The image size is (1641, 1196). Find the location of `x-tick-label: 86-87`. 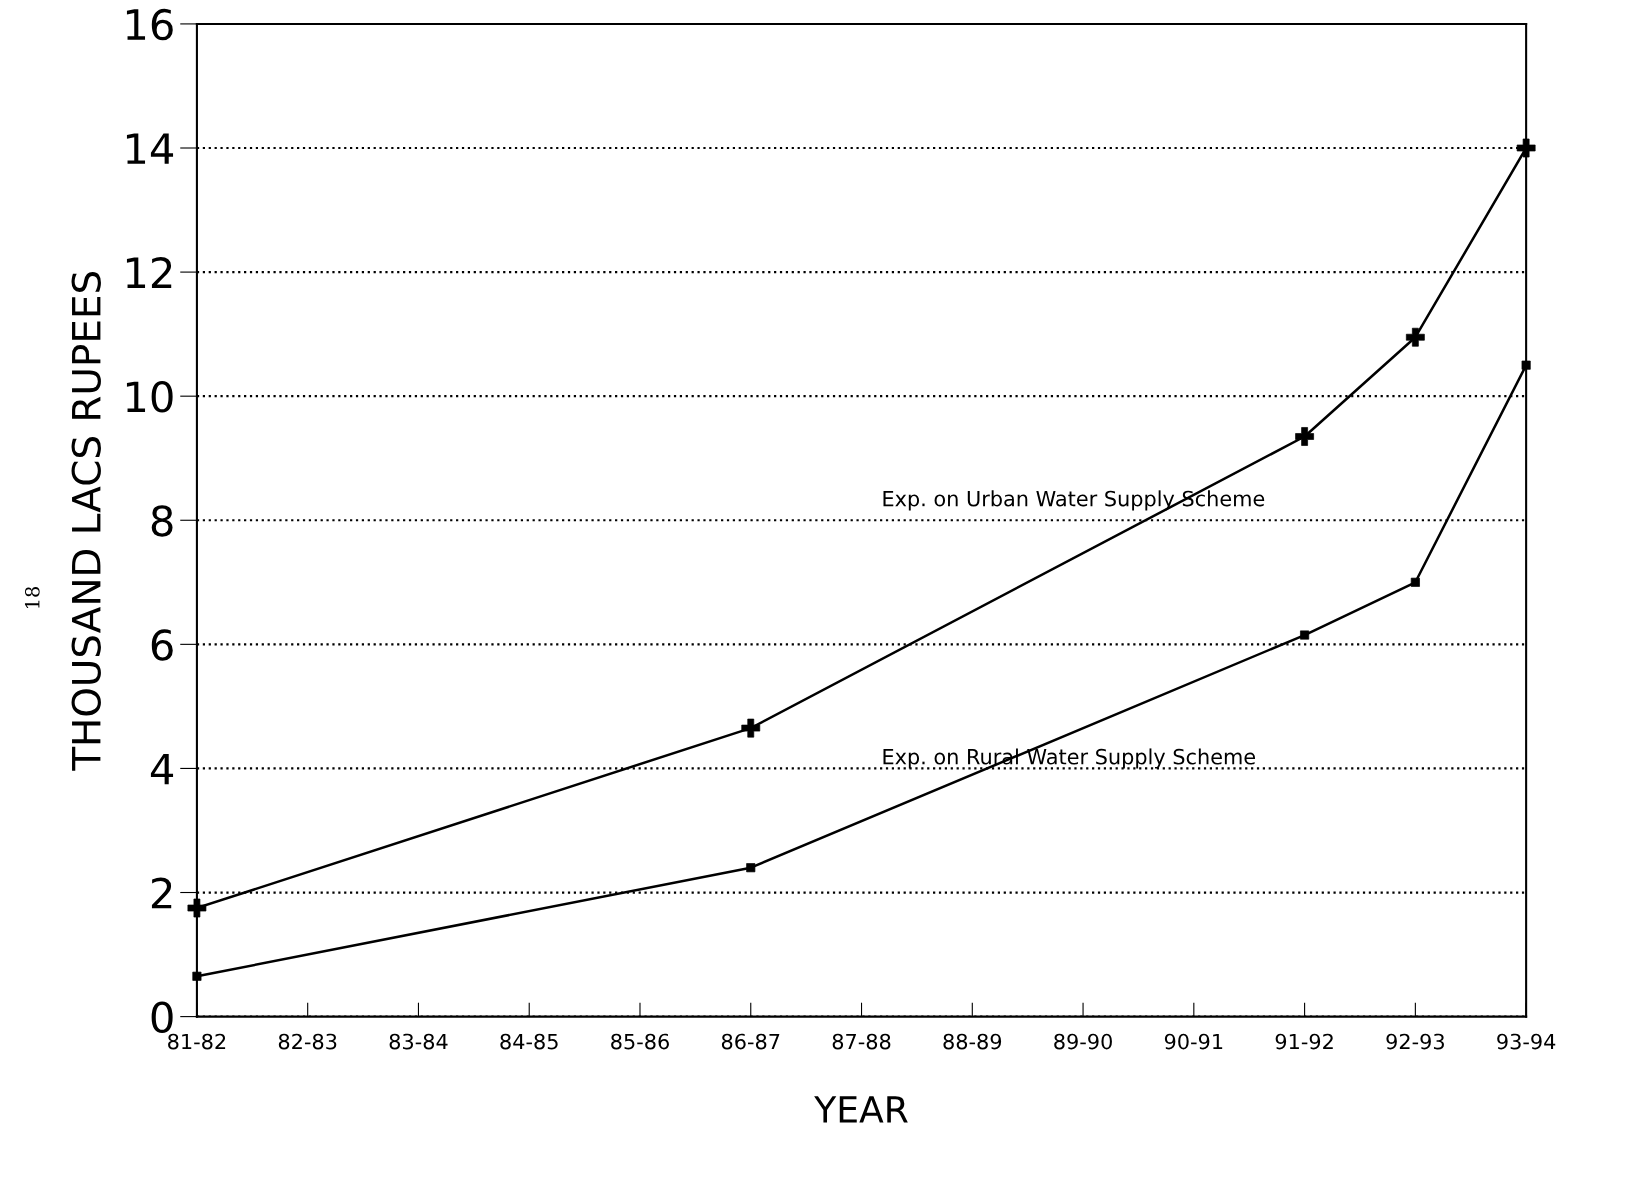

x-tick-label: 86-87 is located at coordinates (750, 1041).